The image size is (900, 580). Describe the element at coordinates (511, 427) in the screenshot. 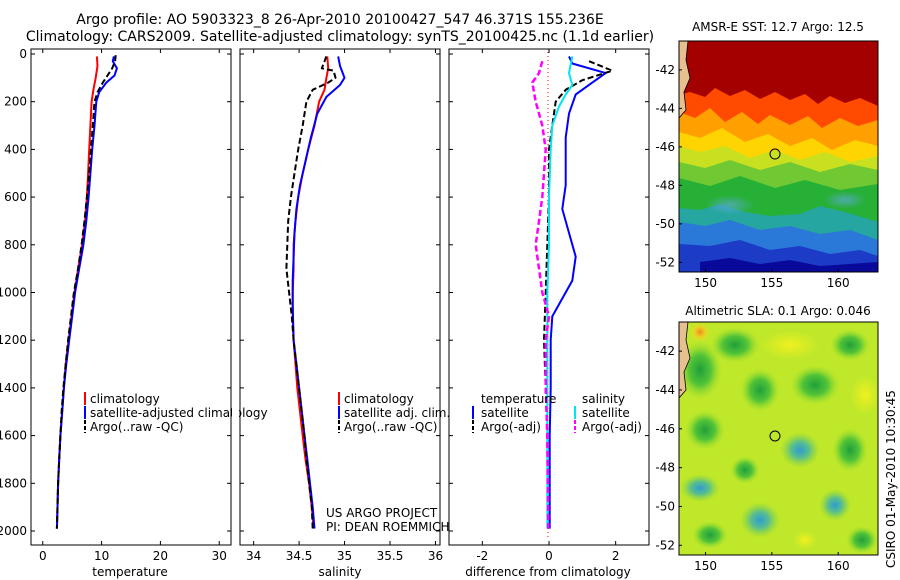

I see `legend-label-temp-argo: Argo(-adj)` at that location.